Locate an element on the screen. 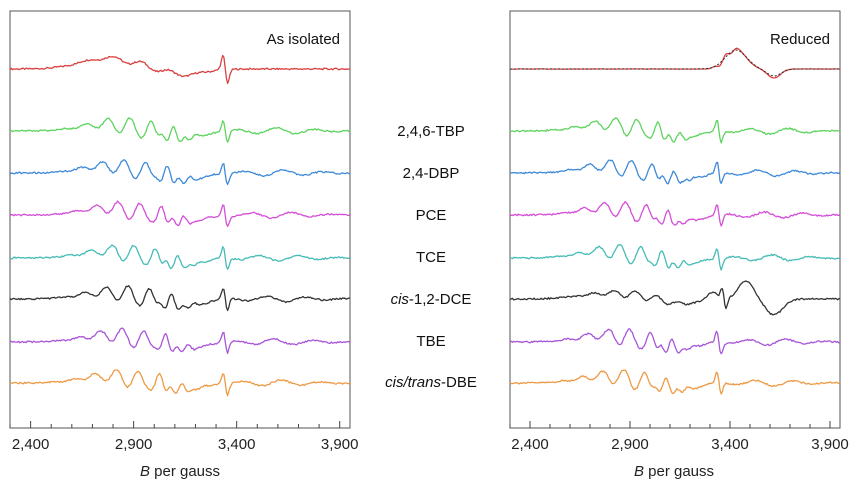 The height and width of the screenshot is (481, 850). x-tick-label-right-3: 3,900 is located at coordinates (830, 444).